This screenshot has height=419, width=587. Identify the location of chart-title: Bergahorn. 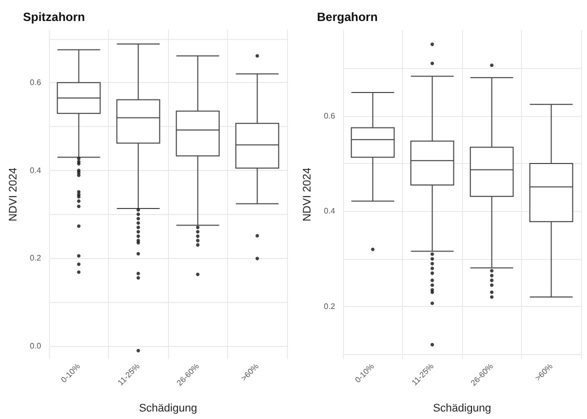
(347, 17).